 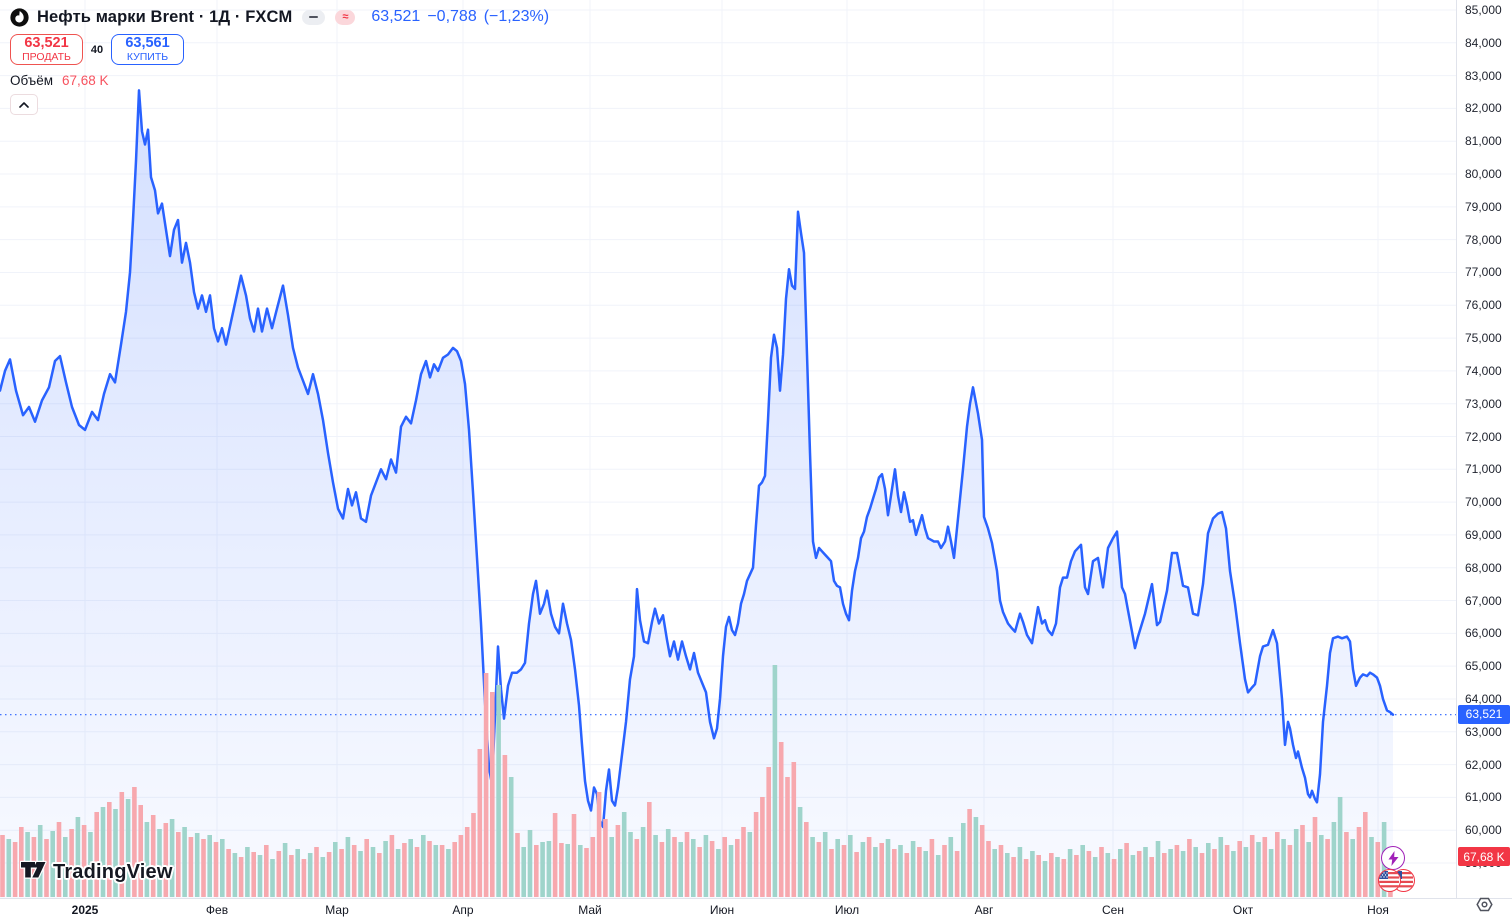 I want to click on time-axis: 2025 Фев Мар Апр Май Июн Июл Авг Сен Окт Ноя, so click(x=756, y=911).